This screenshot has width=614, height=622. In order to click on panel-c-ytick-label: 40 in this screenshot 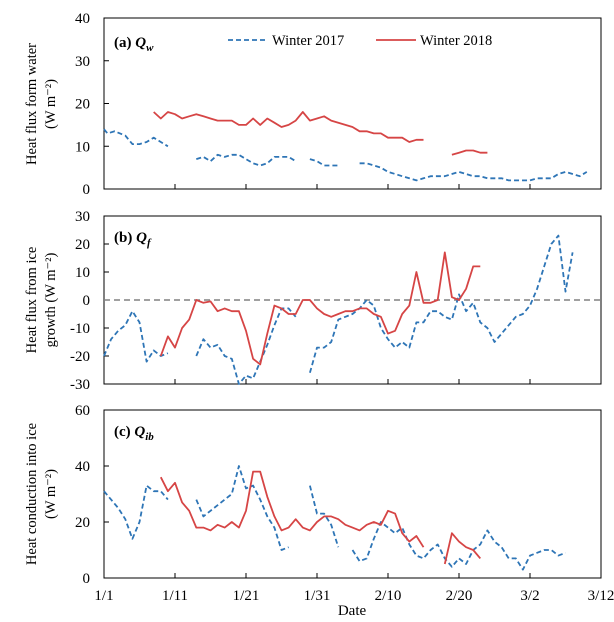, I will do `click(82, 467)`.